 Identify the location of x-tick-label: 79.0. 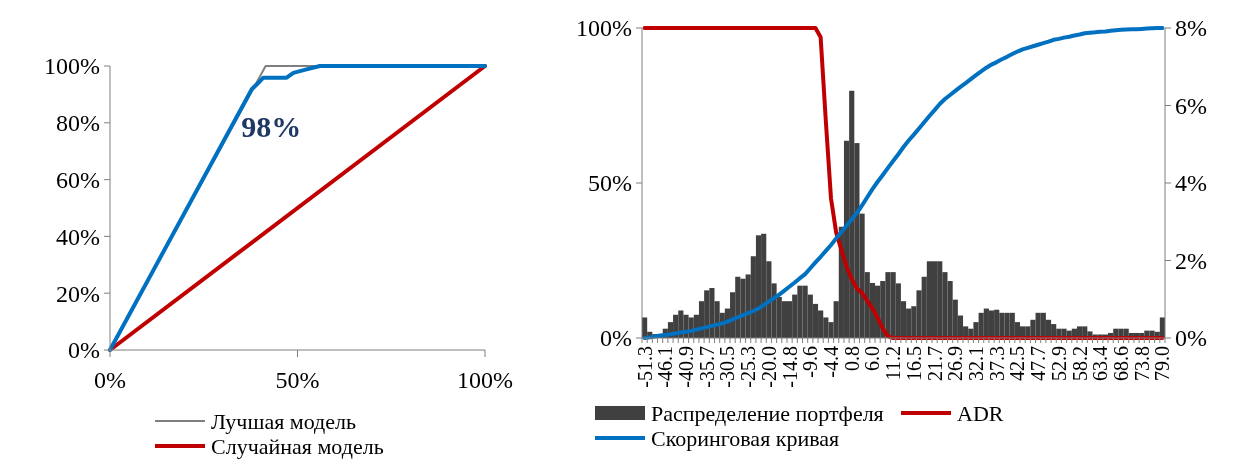
(1162, 363).